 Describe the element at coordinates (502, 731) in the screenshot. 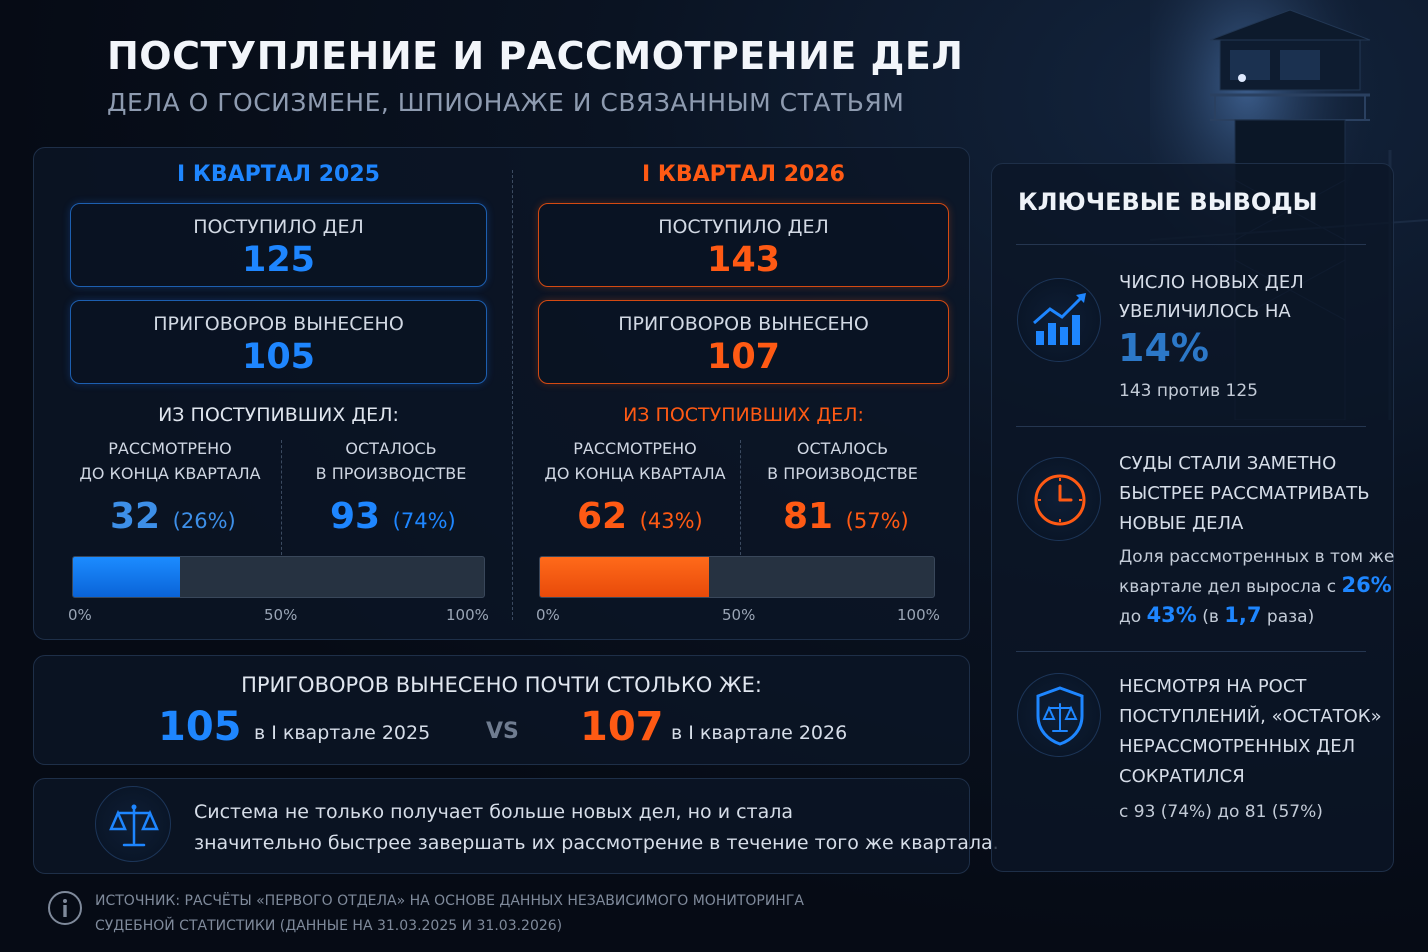

I see `verdicts-vs: VS` at that location.